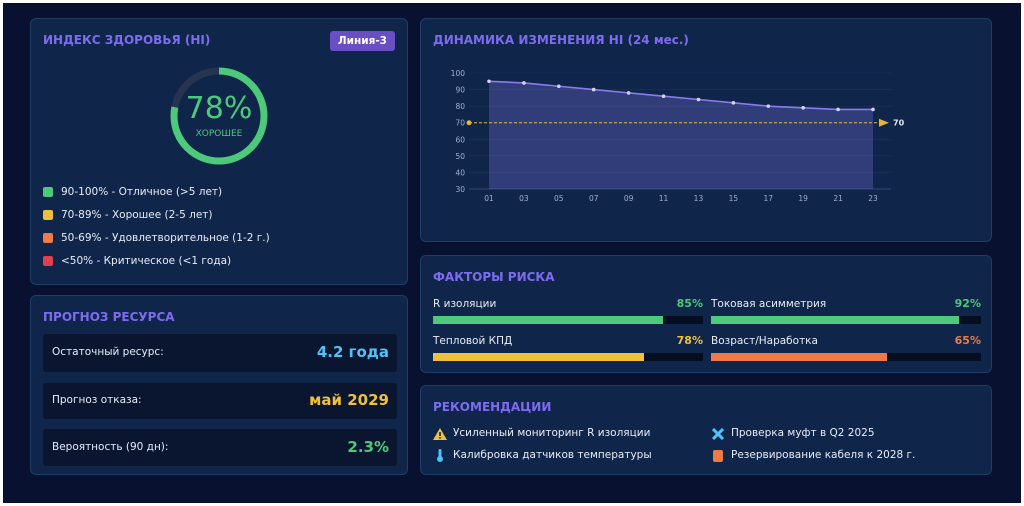 This screenshot has height=506, width=1024. I want to click on gauge-value: 78%, so click(219, 108).